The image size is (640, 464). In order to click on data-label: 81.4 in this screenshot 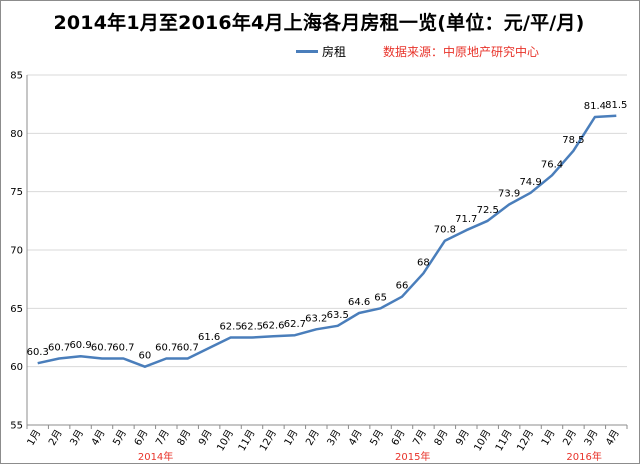, I will do `click(595, 106)`.